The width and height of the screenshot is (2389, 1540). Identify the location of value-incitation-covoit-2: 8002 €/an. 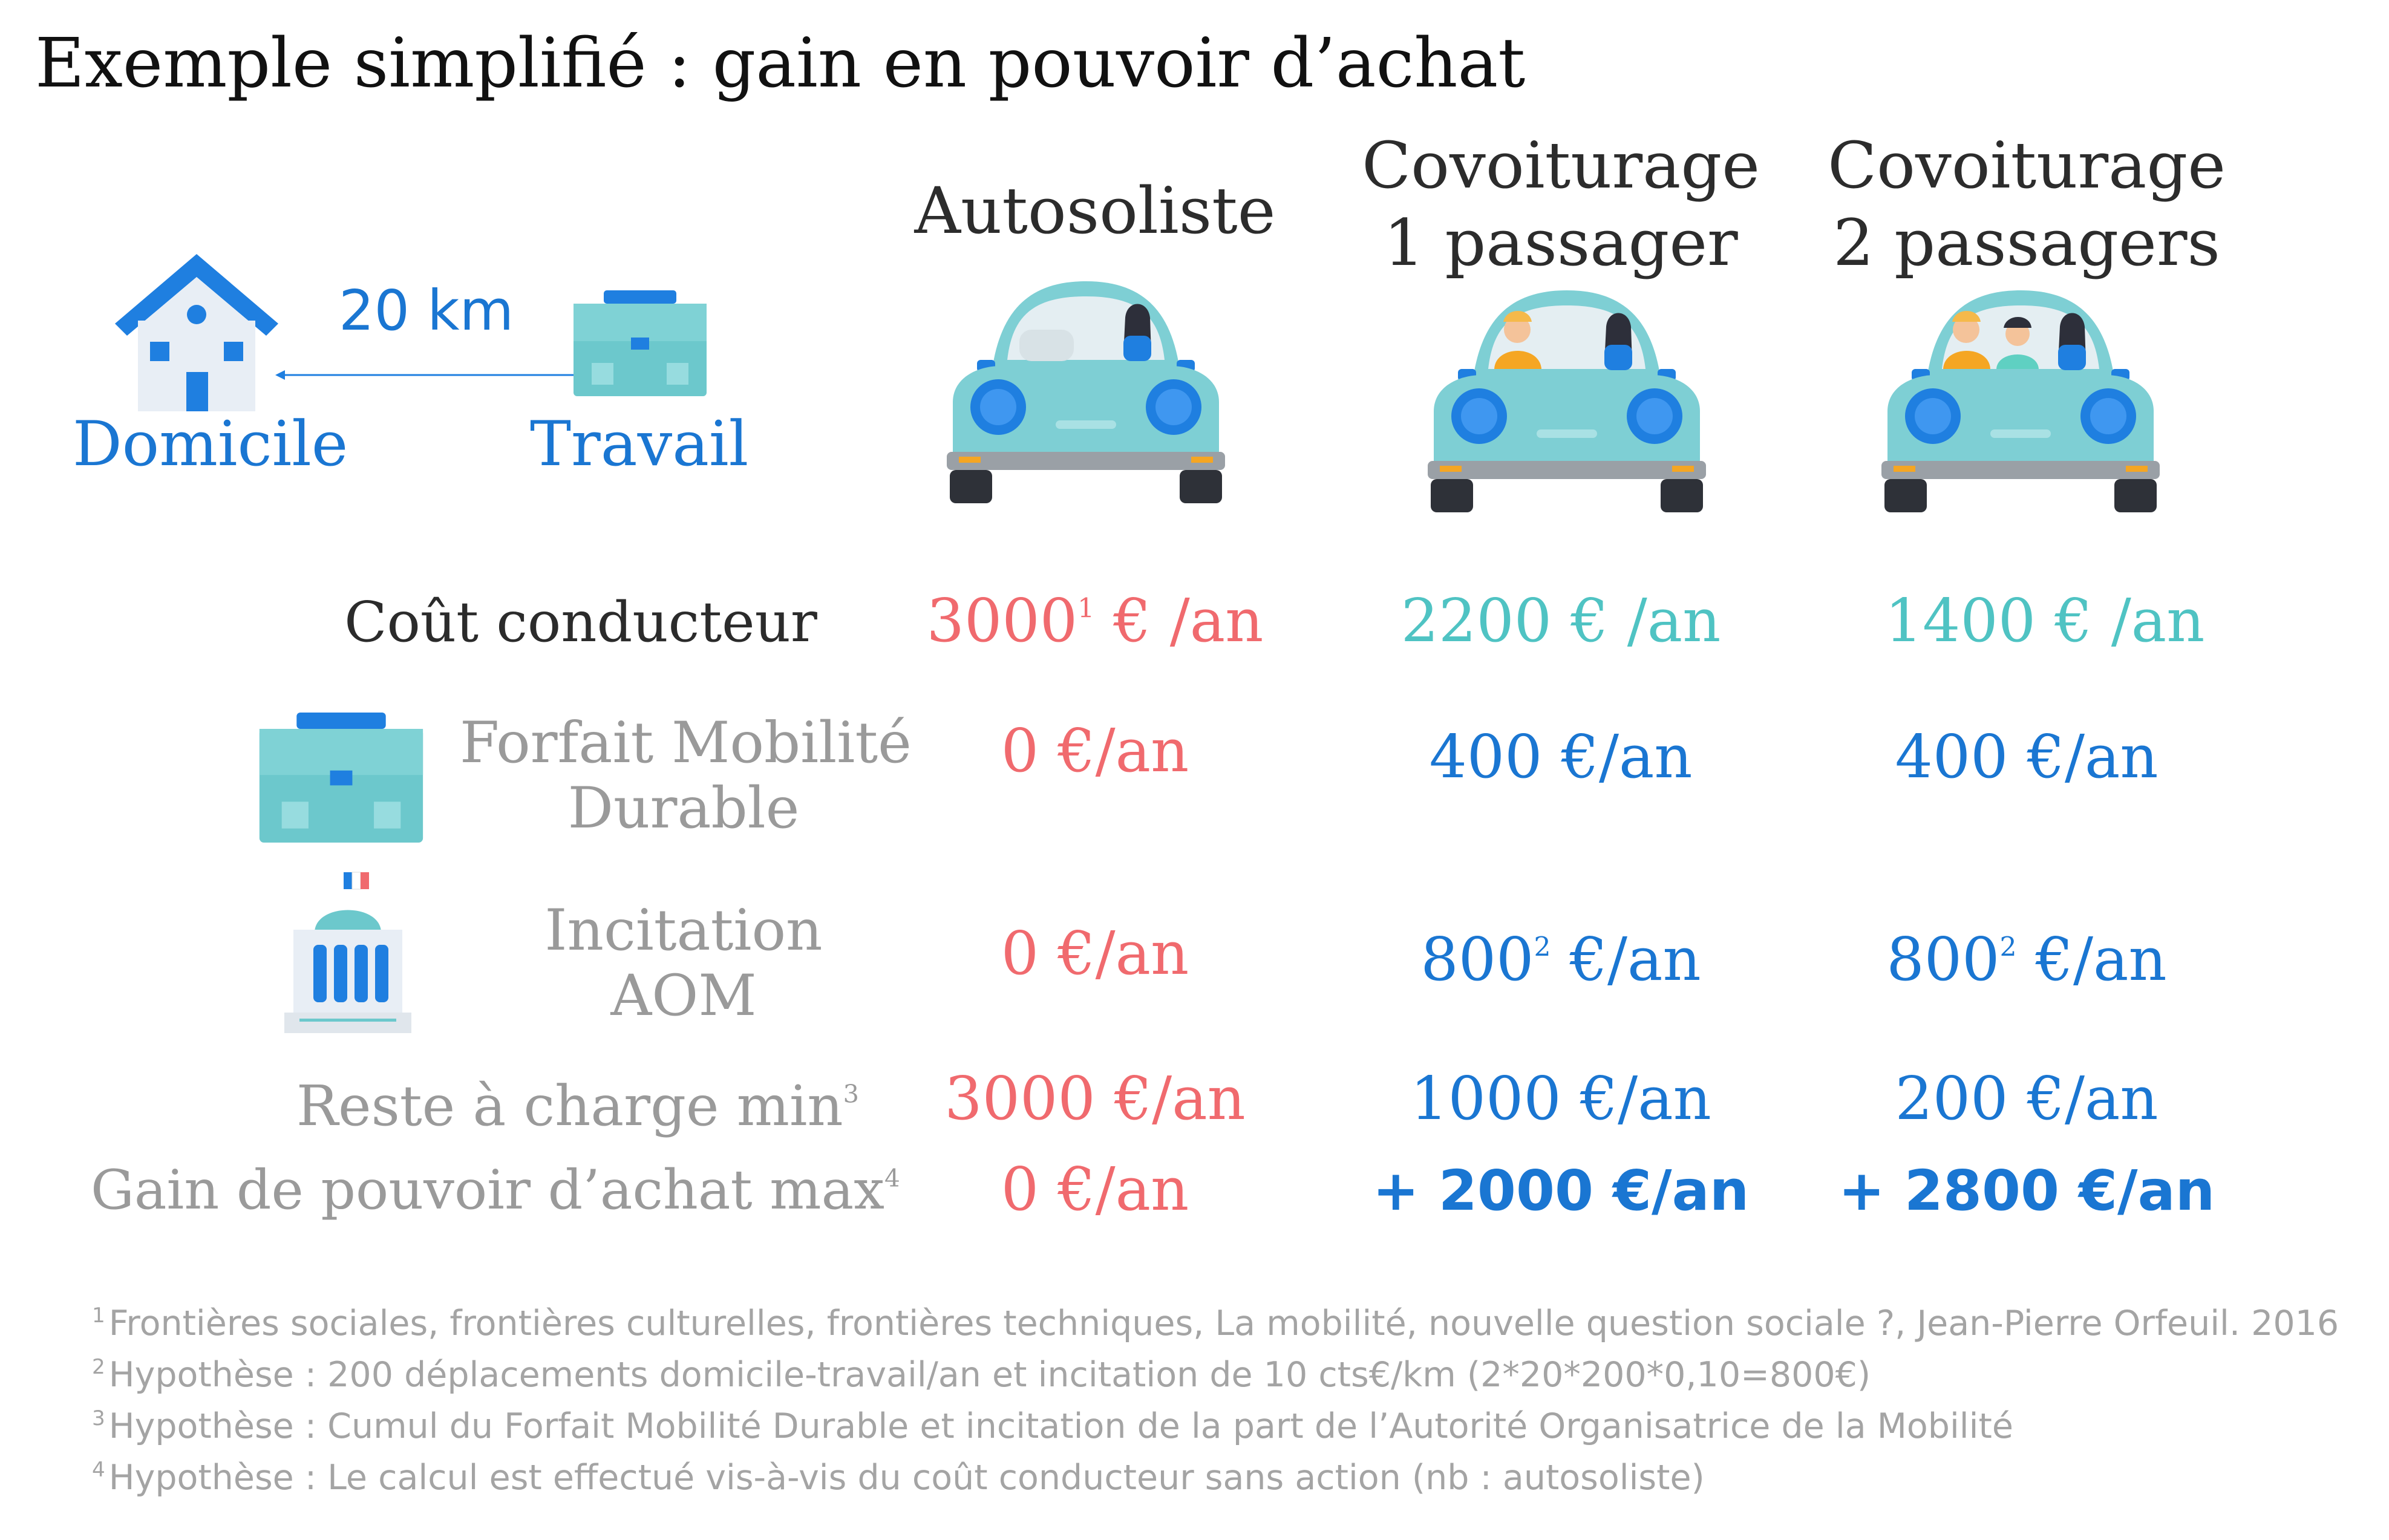
(2026, 959).